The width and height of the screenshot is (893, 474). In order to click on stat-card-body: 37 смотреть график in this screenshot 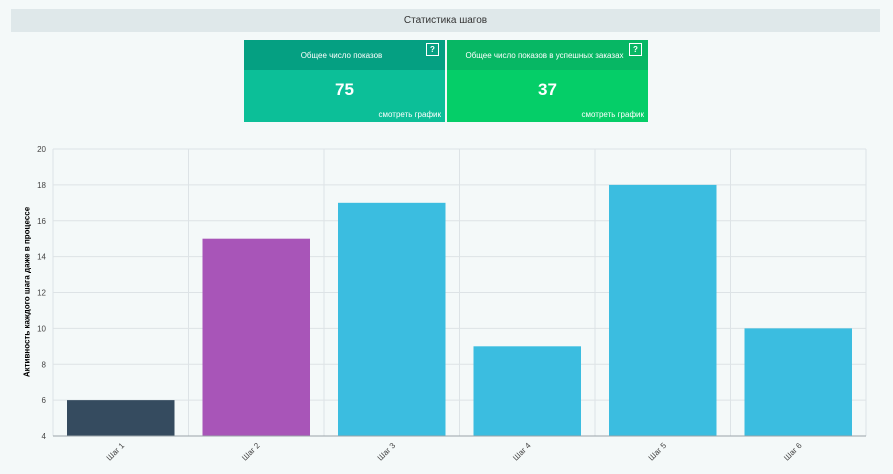, I will do `click(547, 96)`.